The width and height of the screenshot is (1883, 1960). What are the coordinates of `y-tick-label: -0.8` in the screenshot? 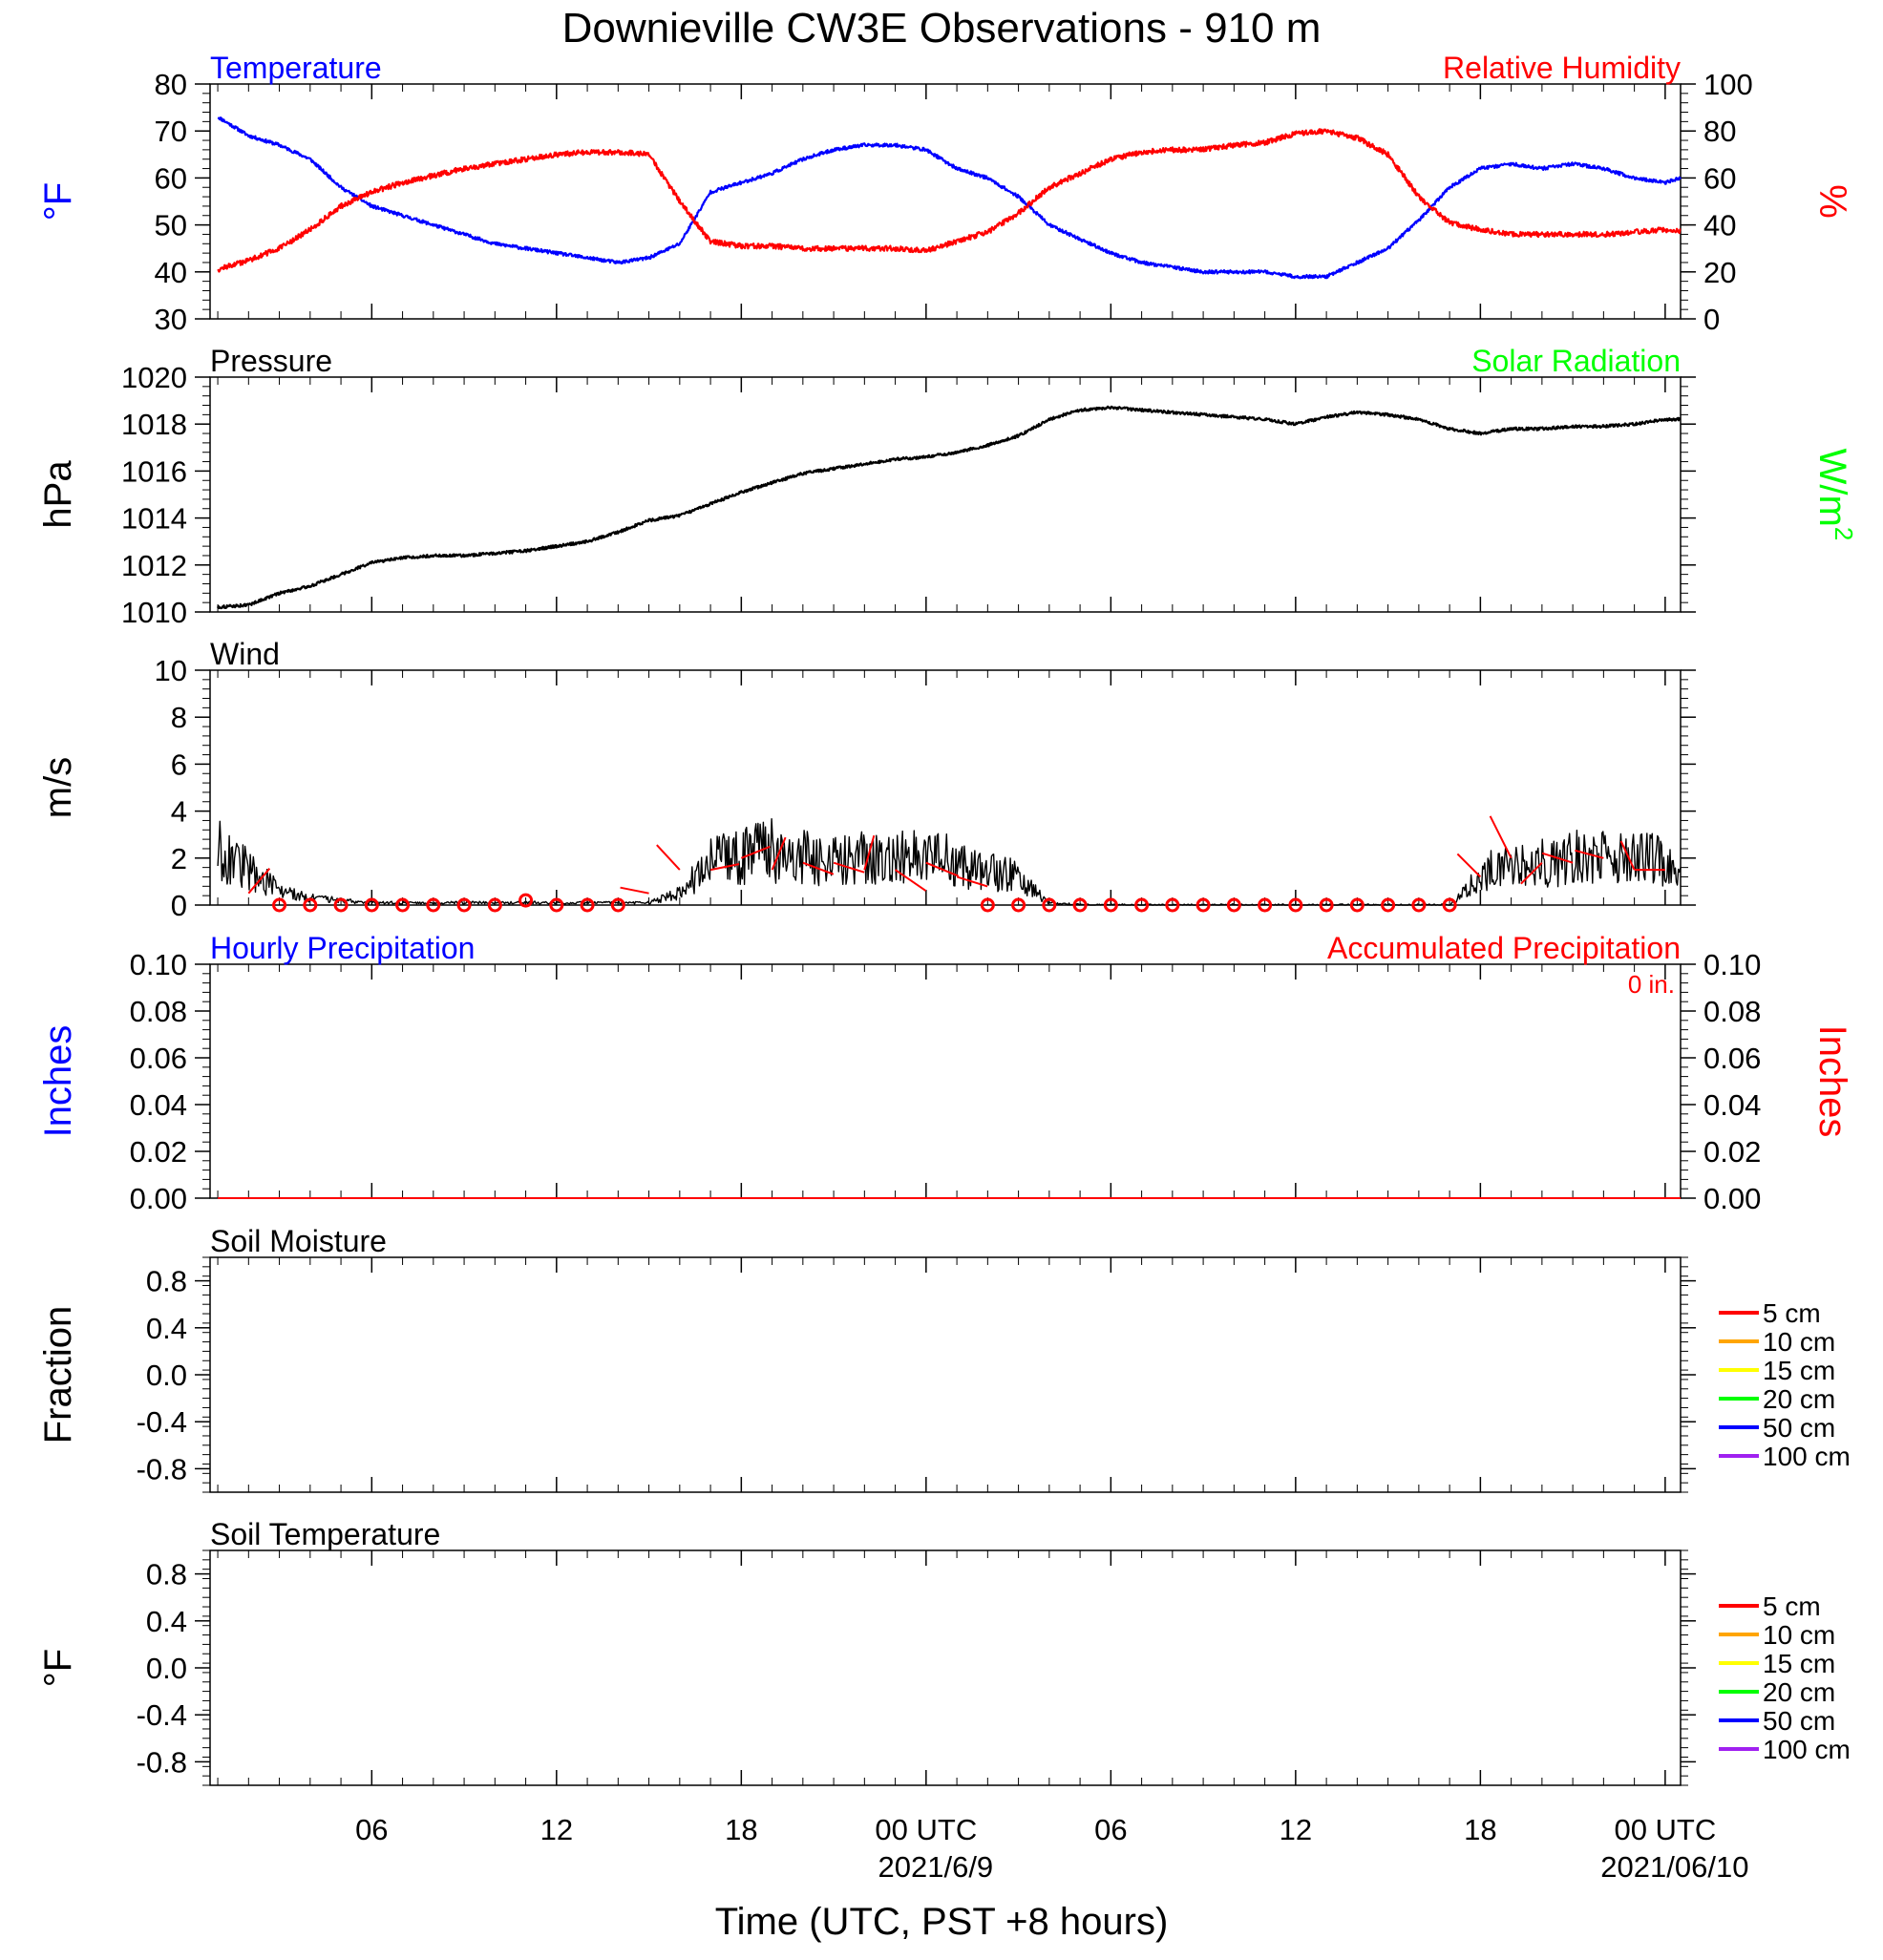 It's located at (162, 1469).